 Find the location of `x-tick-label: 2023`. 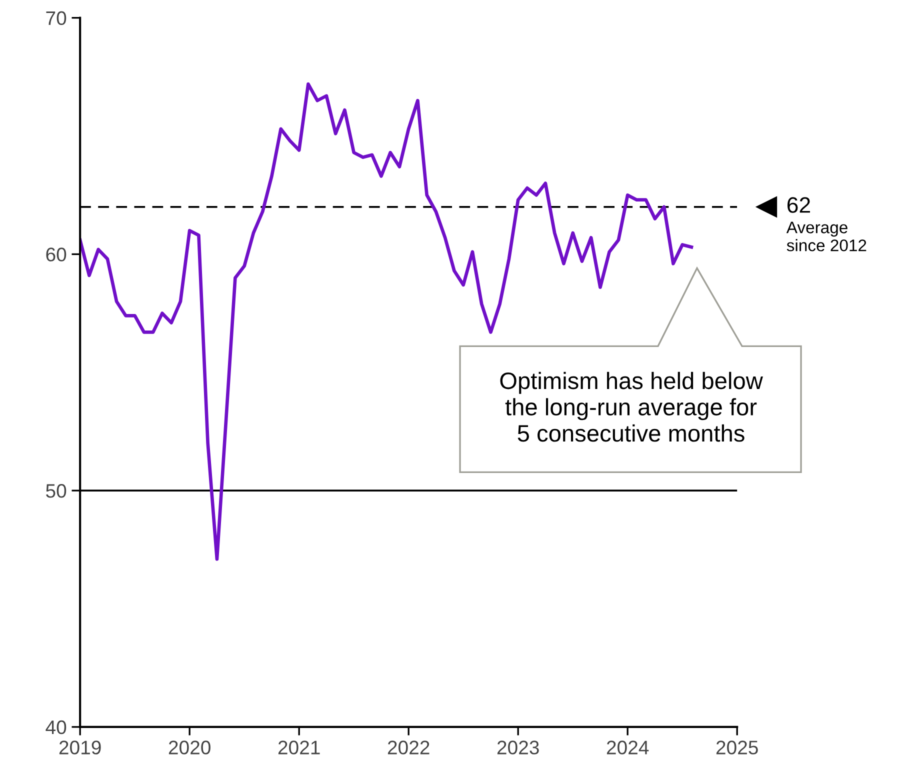

x-tick-label: 2023 is located at coordinates (518, 747).